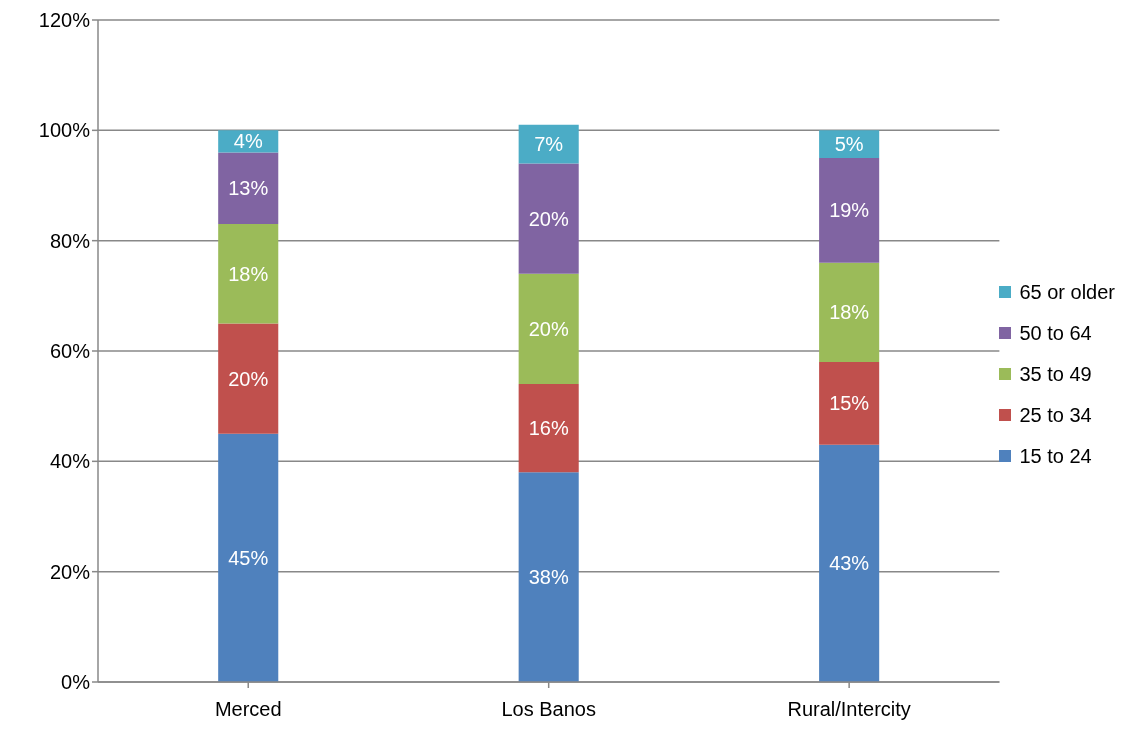 The image size is (1143, 748). What do you see at coordinates (1055, 456) in the screenshot?
I see `legend-label: 15 to 24` at bounding box center [1055, 456].